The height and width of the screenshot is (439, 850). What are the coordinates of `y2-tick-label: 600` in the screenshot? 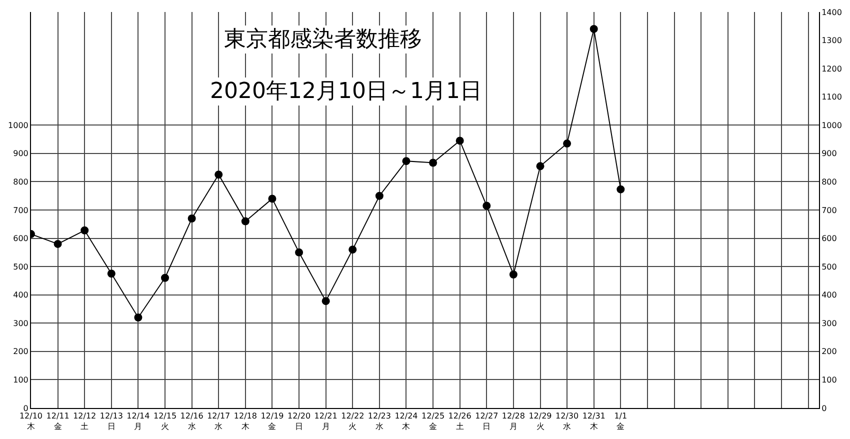 It's located at (829, 239).